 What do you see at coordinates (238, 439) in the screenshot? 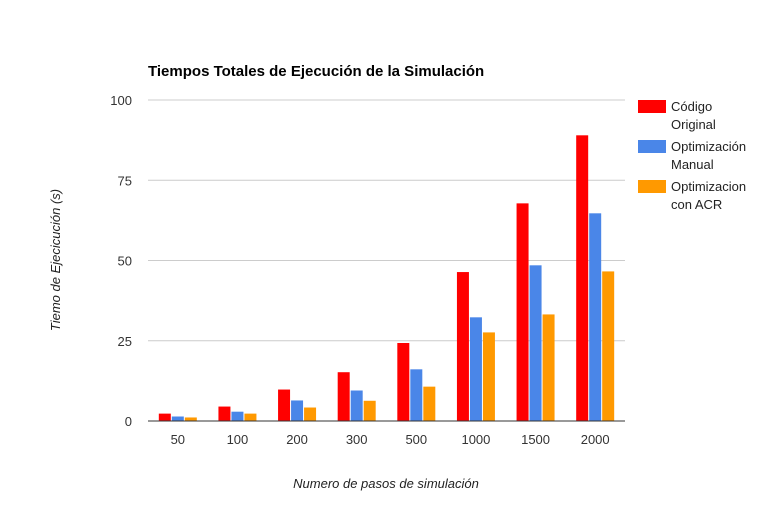
I see `x-tick-label: 100` at bounding box center [238, 439].